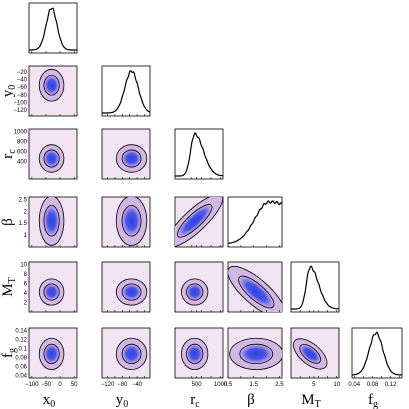 Image resolution: width=409 pixels, height=409 pixels. I want to click on panel-fg-y0, so click(126, 353).